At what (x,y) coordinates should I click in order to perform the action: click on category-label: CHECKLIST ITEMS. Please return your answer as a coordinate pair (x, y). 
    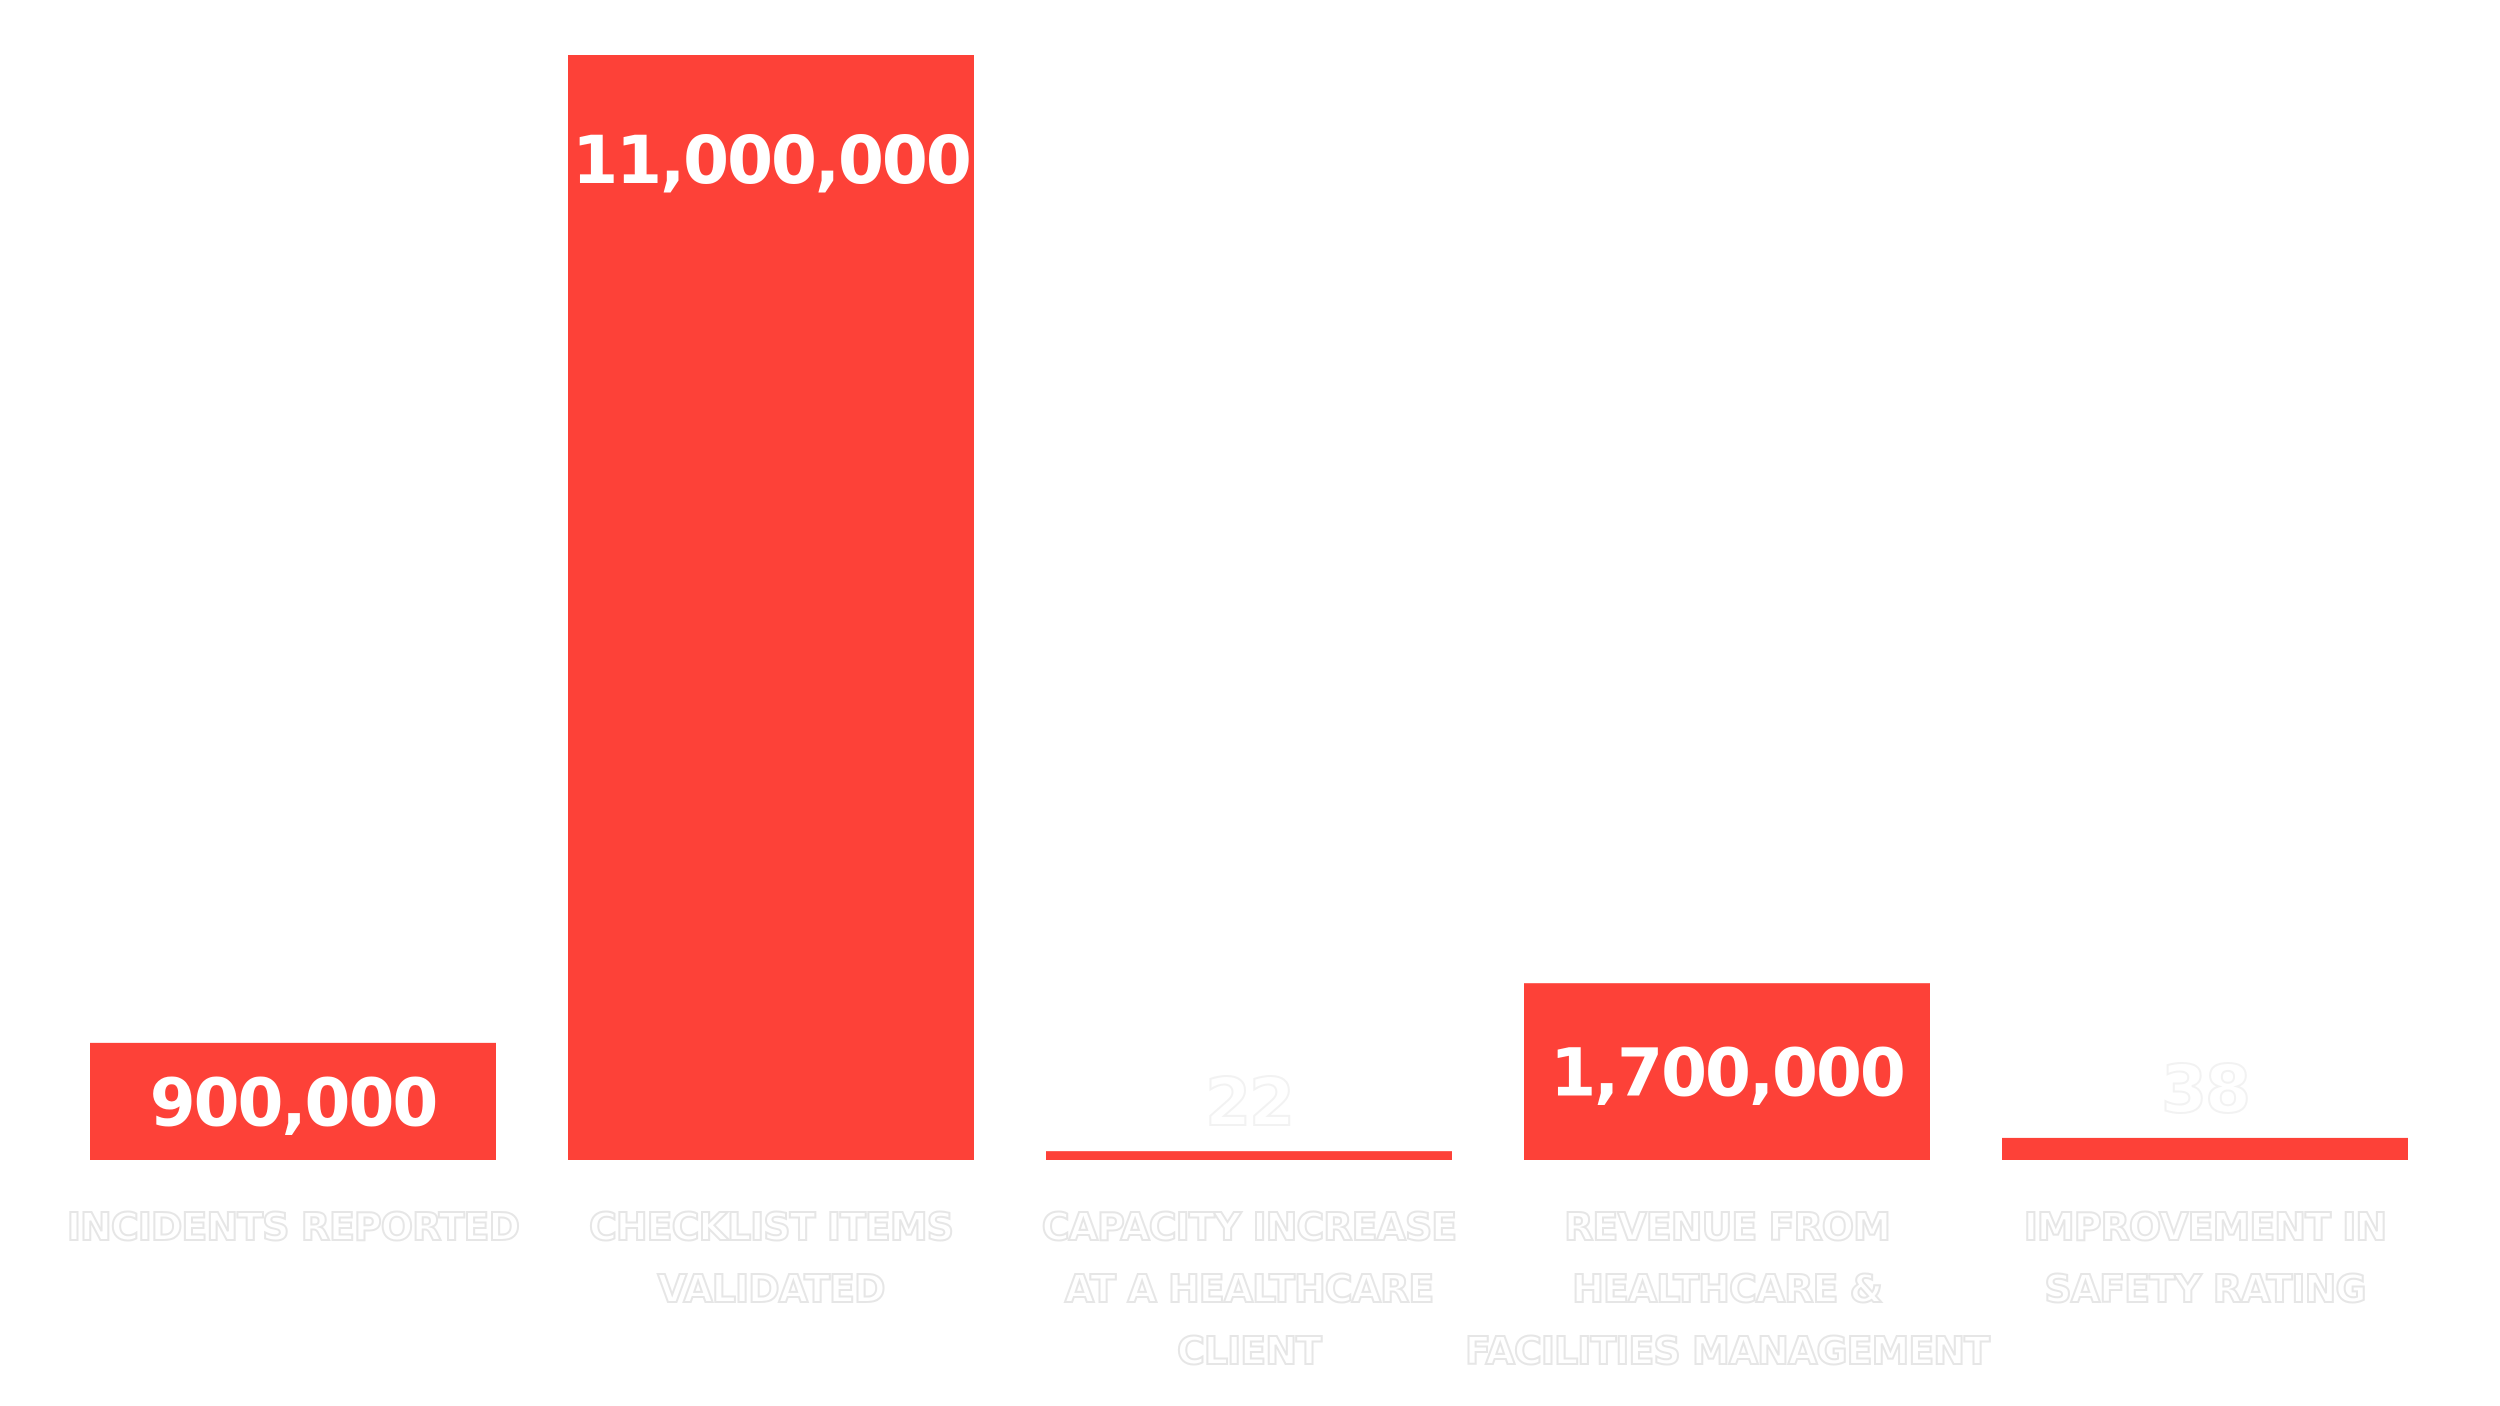
    Looking at the image, I should click on (771, 1227).